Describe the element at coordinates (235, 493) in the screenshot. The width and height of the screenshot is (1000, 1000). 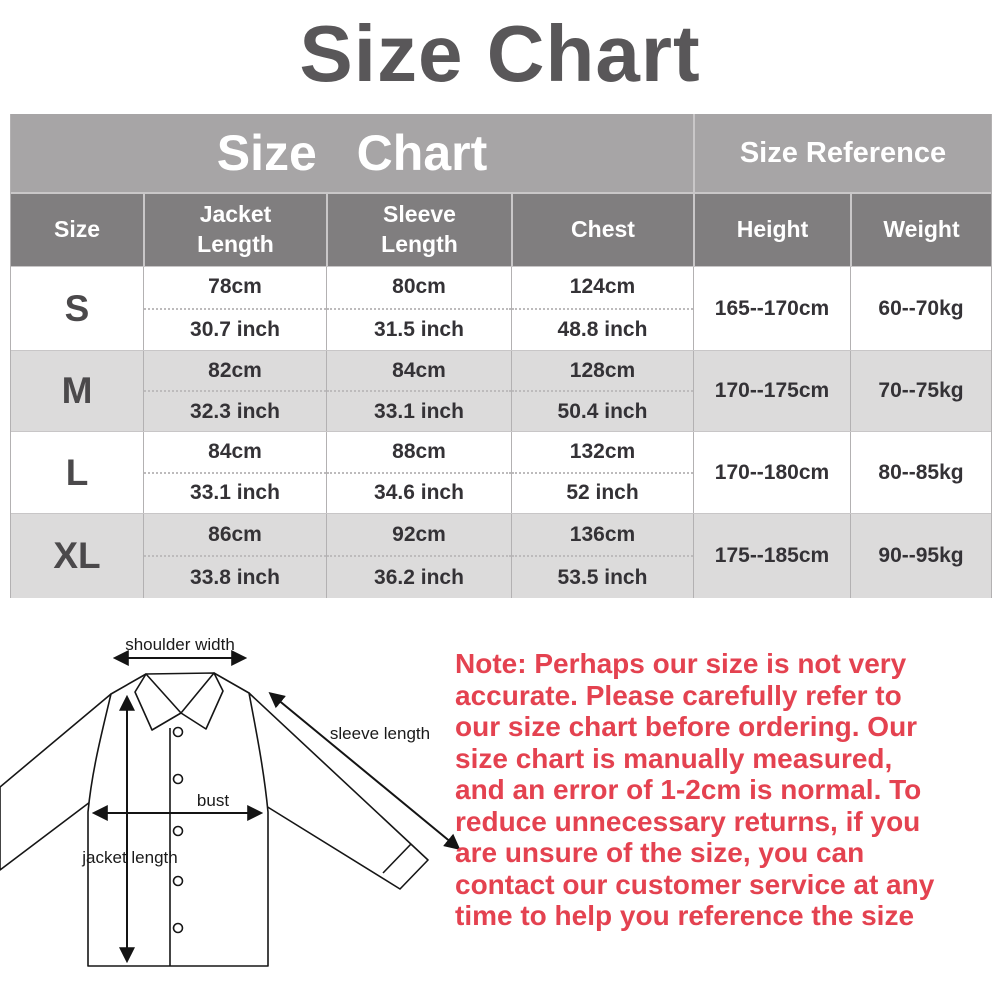
I see `jacket-length-inch: 33.1 inch` at that location.